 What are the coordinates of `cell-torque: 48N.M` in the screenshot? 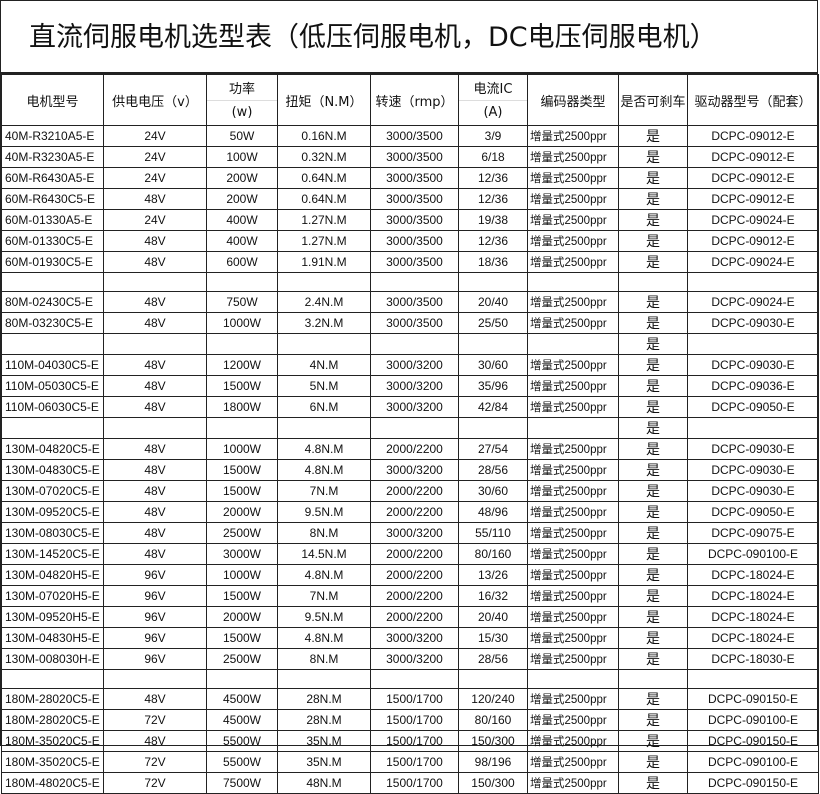 It's located at (324, 783).